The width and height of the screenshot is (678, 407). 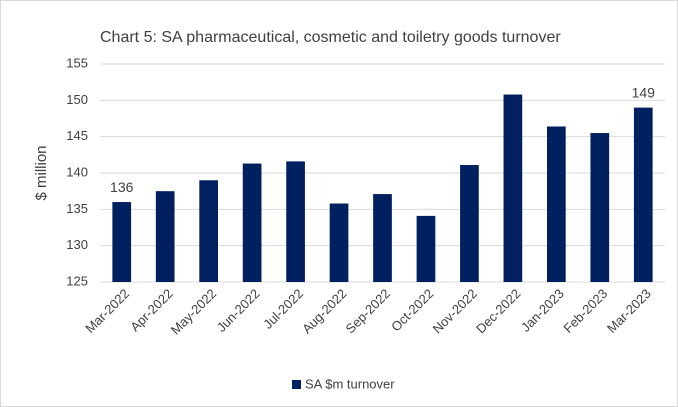 I want to click on data-label: 136, so click(x=122, y=187).